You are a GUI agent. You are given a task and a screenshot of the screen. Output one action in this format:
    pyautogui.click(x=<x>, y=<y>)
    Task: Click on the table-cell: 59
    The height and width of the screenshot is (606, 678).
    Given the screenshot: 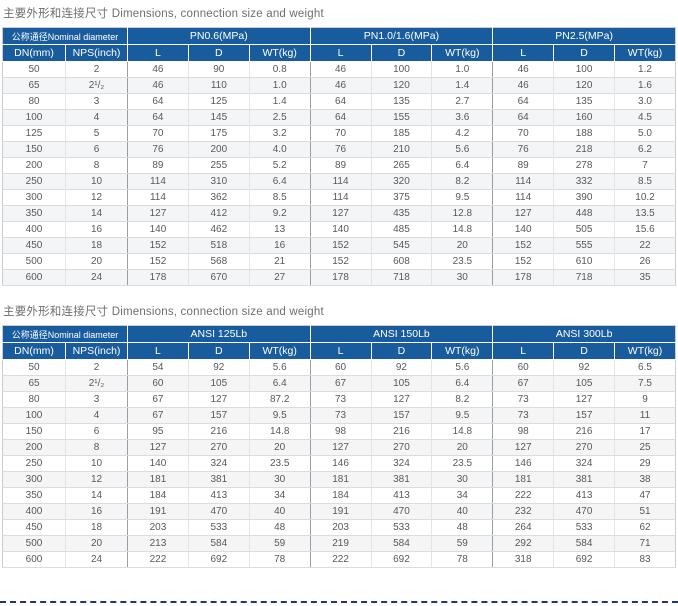 What is the action you would take?
    pyautogui.click(x=462, y=543)
    